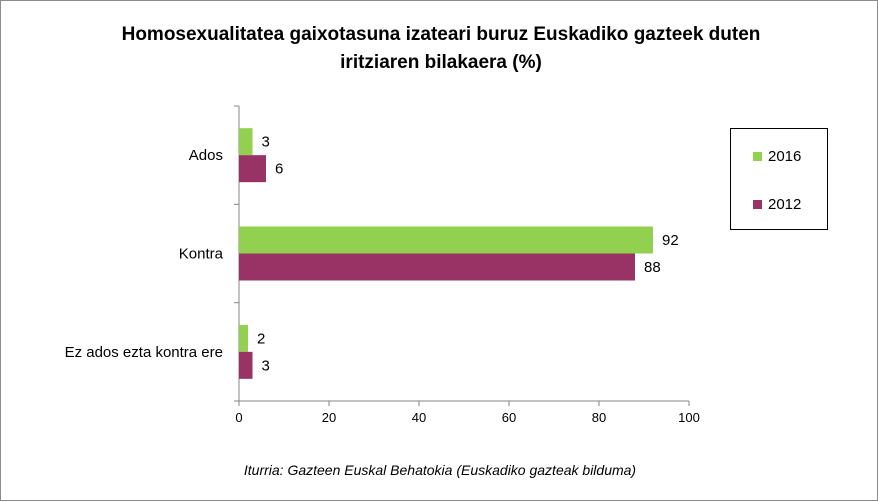  What do you see at coordinates (509, 417) in the screenshot?
I see `x-tick-label: 60` at bounding box center [509, 417].